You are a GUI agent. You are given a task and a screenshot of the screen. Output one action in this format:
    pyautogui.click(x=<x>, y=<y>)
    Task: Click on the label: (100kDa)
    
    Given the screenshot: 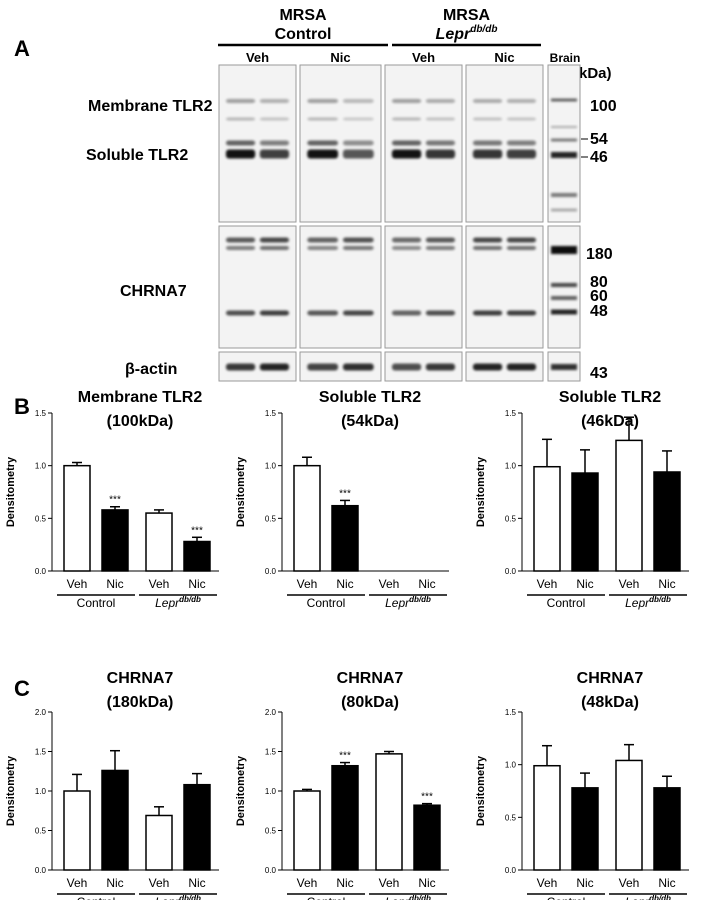 What is the action you would take?
    pyautogui.click(x=140, y=421)
    